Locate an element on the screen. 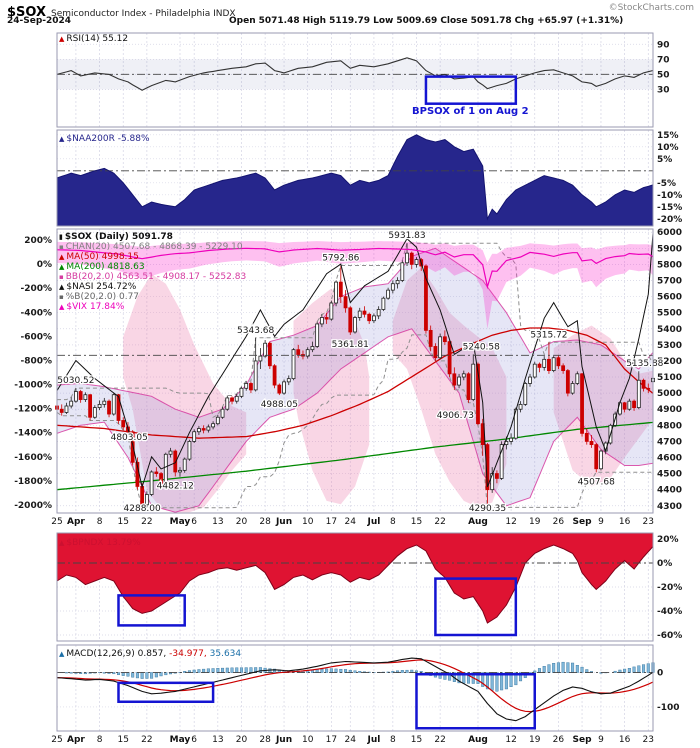 This screenshot has width=700, height=748. svg-text: -100 is located at coordinates (668, 708).